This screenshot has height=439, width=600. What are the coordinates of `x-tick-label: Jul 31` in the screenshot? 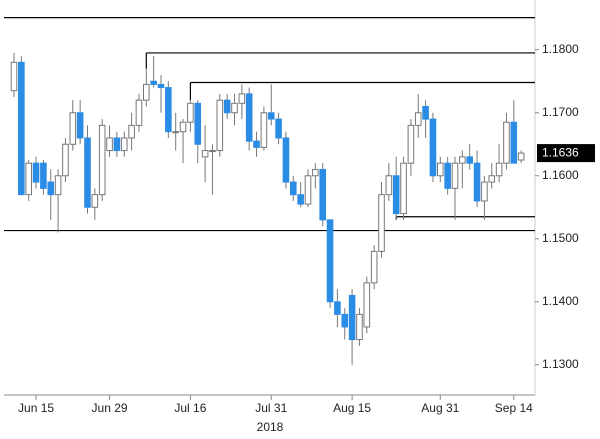 It's located at (271, 408).